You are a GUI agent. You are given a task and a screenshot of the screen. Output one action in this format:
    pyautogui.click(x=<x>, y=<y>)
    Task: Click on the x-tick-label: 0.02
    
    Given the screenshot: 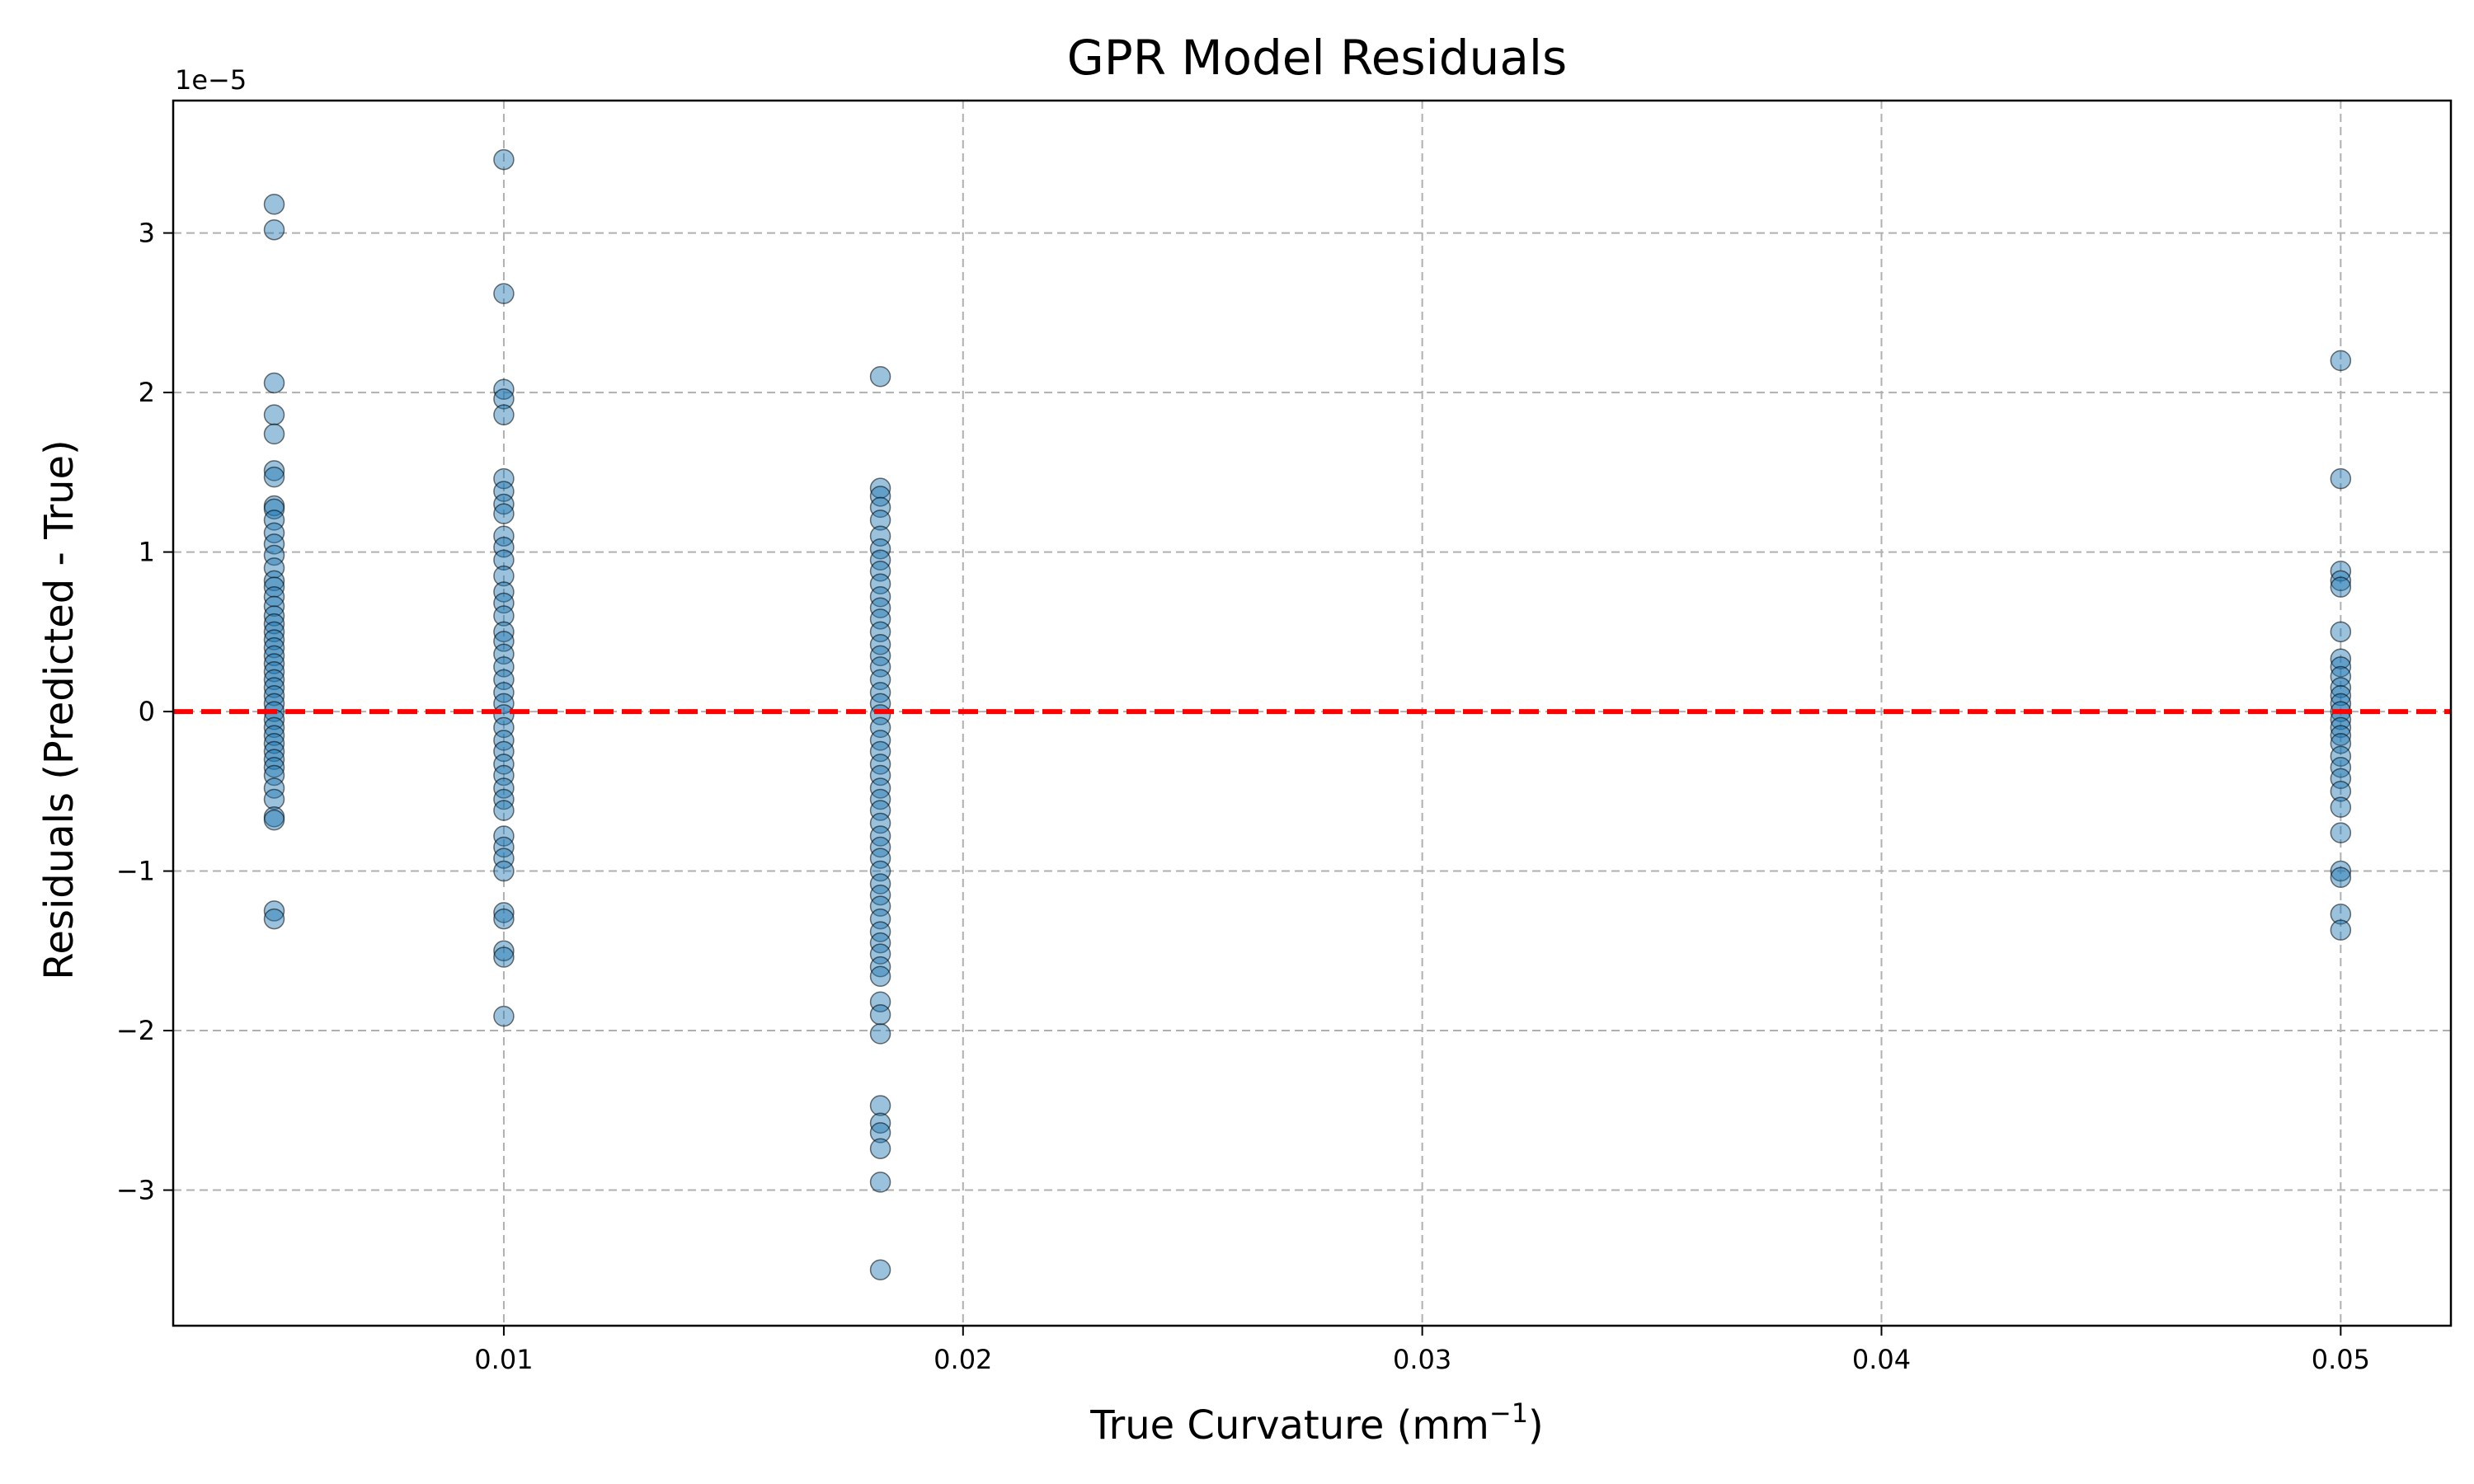 What is the action you would take?
    pyautogui.click(x=963, y=1359)
    